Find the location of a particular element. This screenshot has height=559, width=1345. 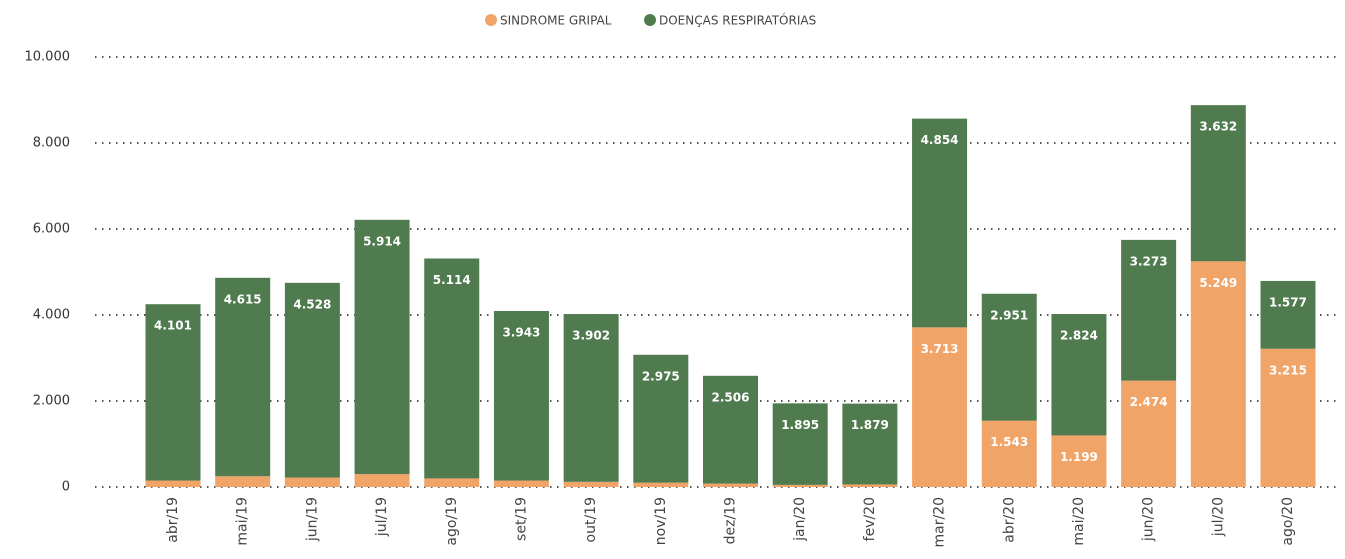

value-label: 3.713 is located at coordinates (940, 349).